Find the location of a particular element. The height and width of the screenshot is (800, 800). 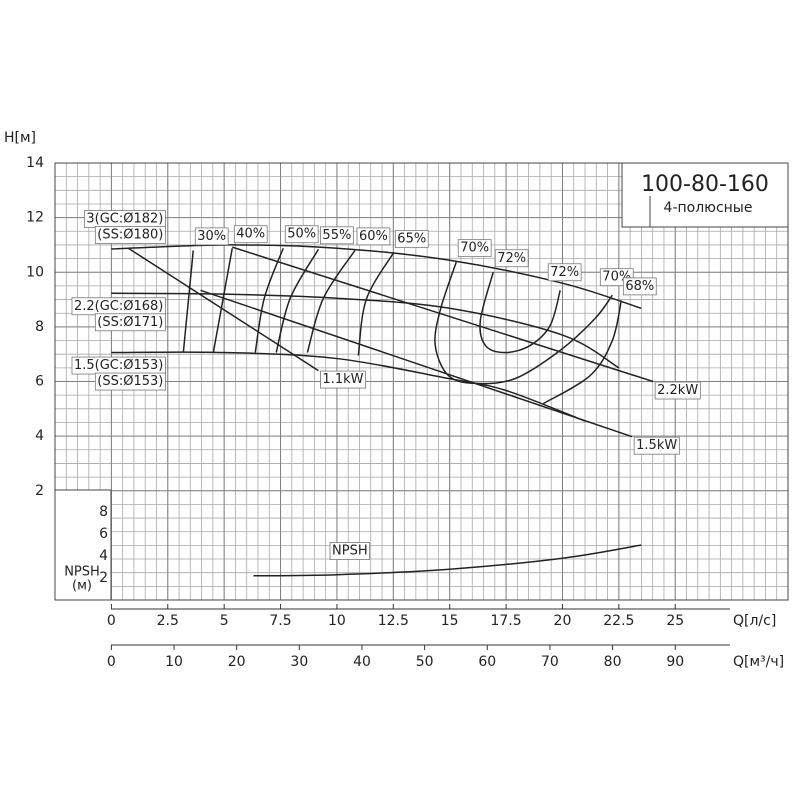

x-axis-label: Q[л/с] is located at coordinates (754, 621).